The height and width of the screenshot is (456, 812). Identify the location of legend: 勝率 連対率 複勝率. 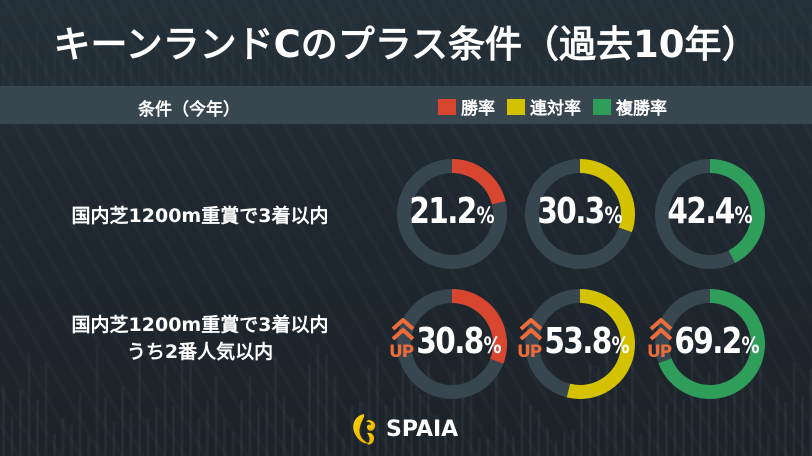
(552, 106).